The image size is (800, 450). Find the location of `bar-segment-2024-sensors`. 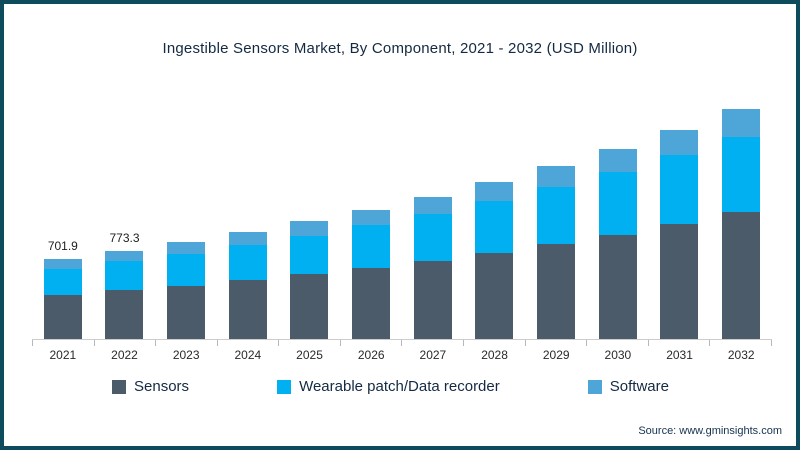

bar-segment-2024-sensors is located at coordinates (247, 309).